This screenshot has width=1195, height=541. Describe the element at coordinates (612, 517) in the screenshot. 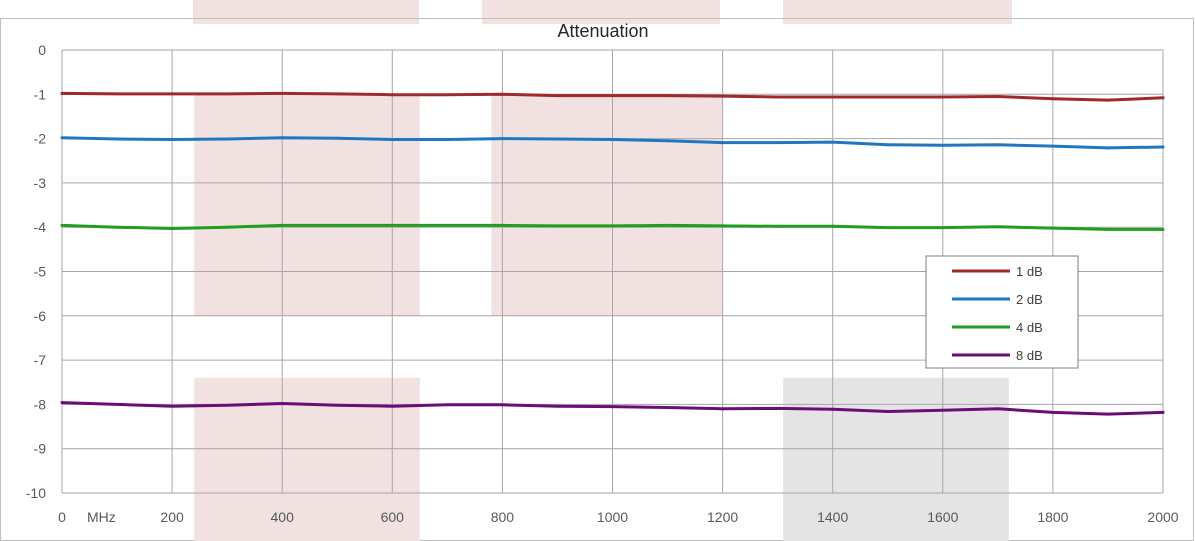

I see `x-tick-label: 1000` at that location.